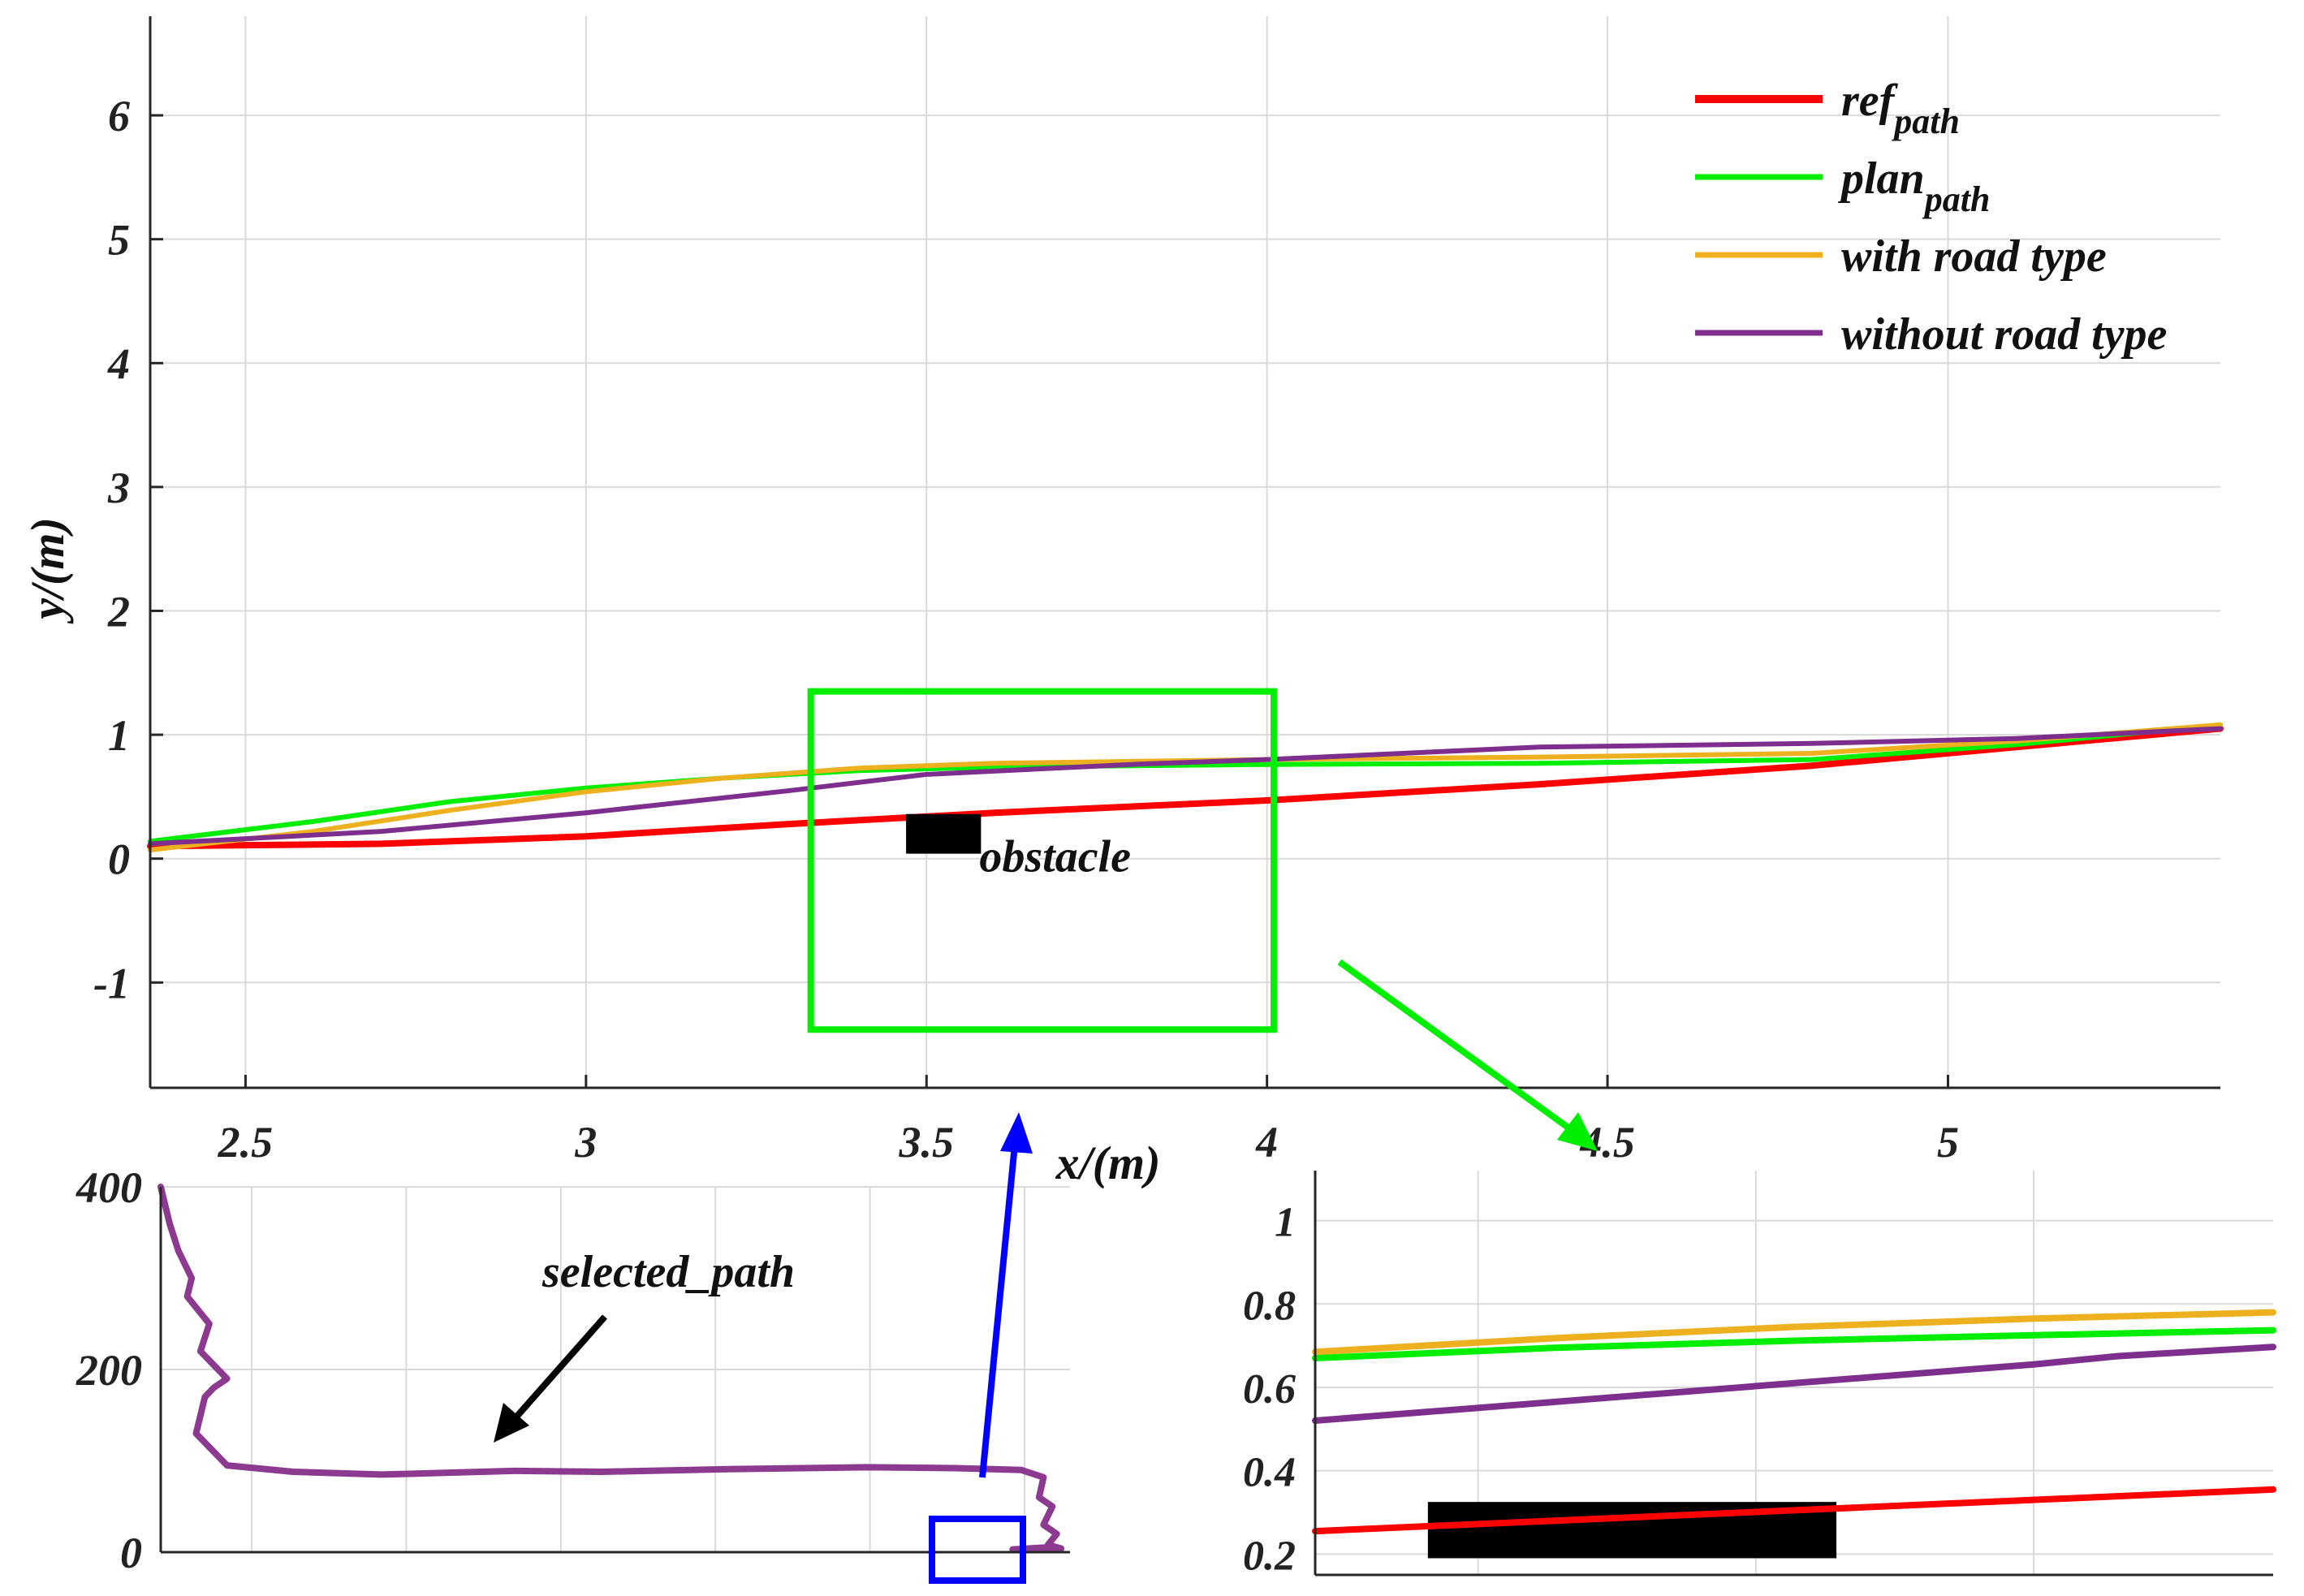 This screenshot has height=1596, width=2304. I want to click on inset-left-annotations: selected_path, so click(760, 1416).